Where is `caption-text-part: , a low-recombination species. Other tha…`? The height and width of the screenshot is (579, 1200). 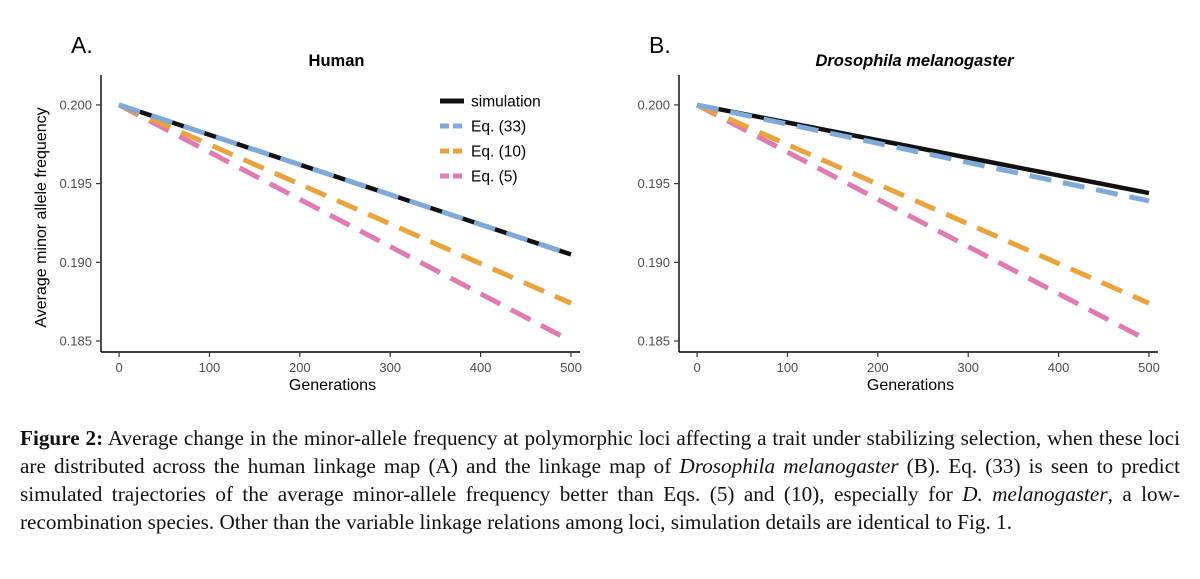
caption-text-part: , a low-recombination species. Other tha… is located at coordinates (600, 508).